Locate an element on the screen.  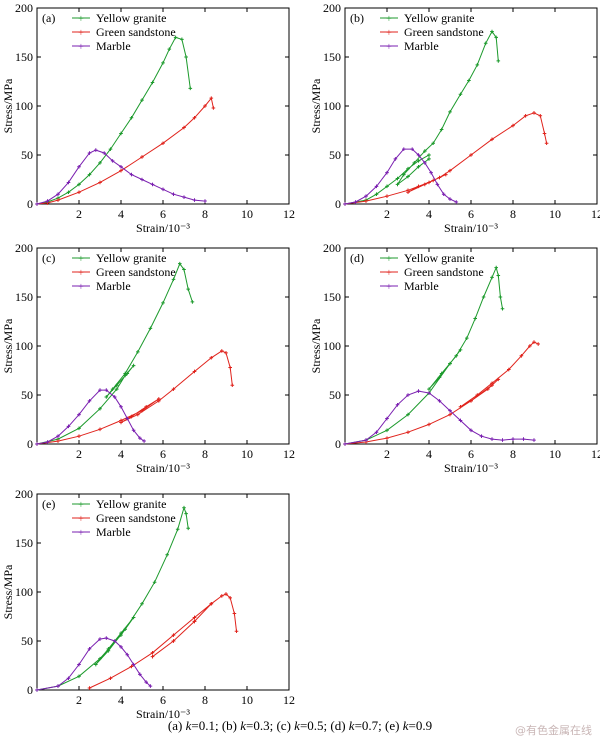
y-tick-label: 200 is located at coordinates (332, 8).